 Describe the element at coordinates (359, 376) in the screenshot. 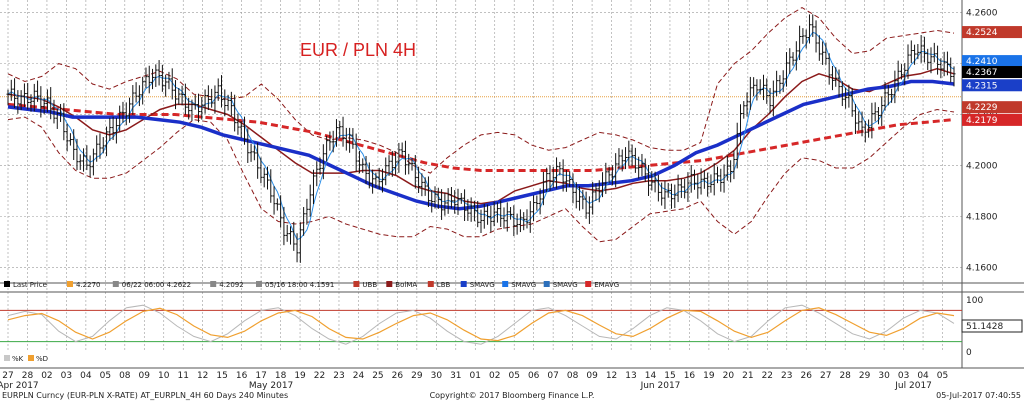

I see `x-tick-label: 24` at that location.